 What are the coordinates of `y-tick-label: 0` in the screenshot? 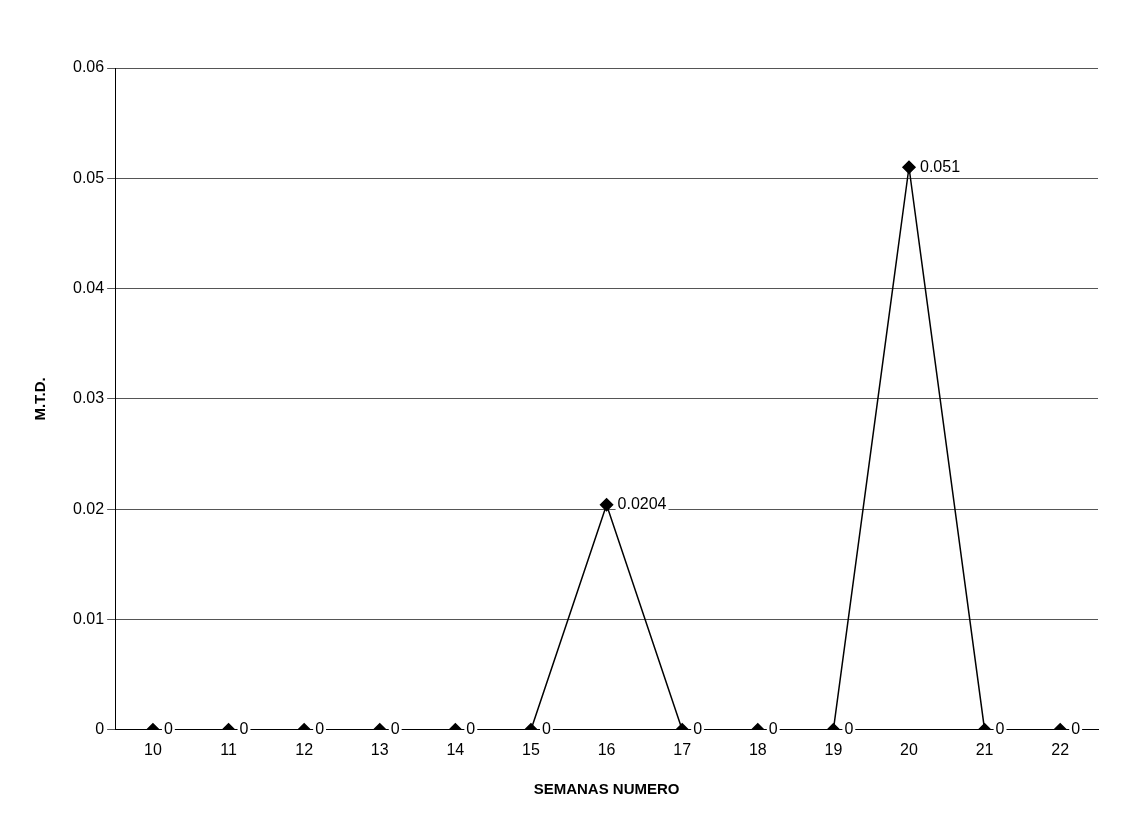 It's located at (100, 729).